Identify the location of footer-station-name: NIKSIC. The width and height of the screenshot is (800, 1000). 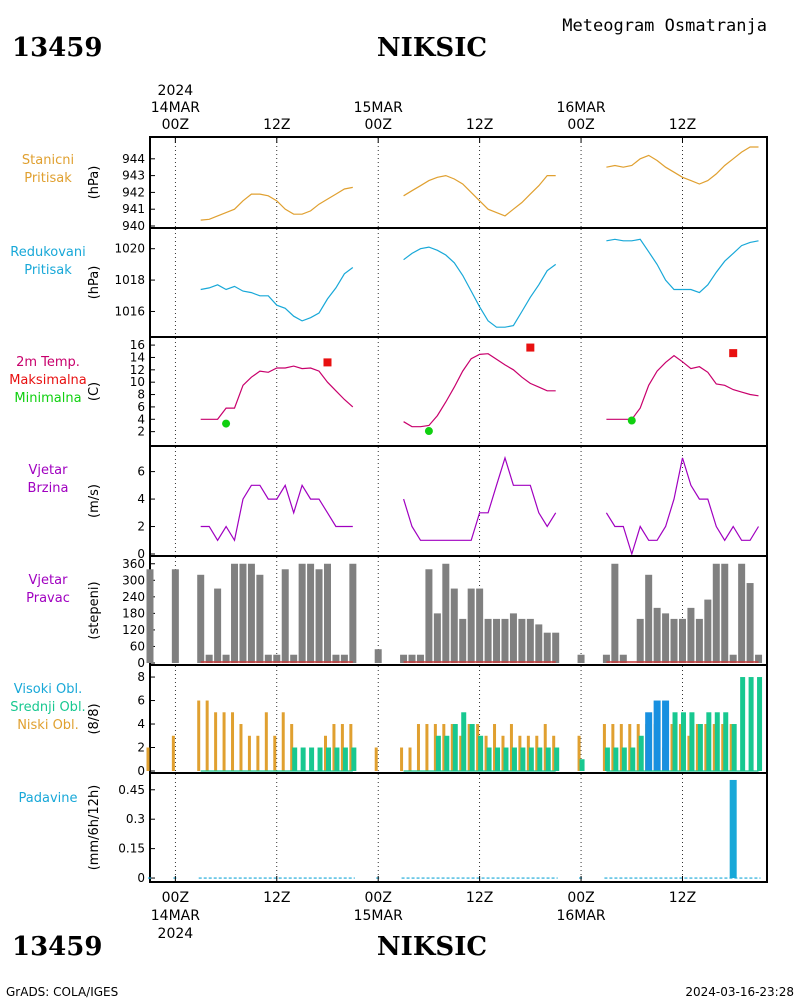
(432, 947).